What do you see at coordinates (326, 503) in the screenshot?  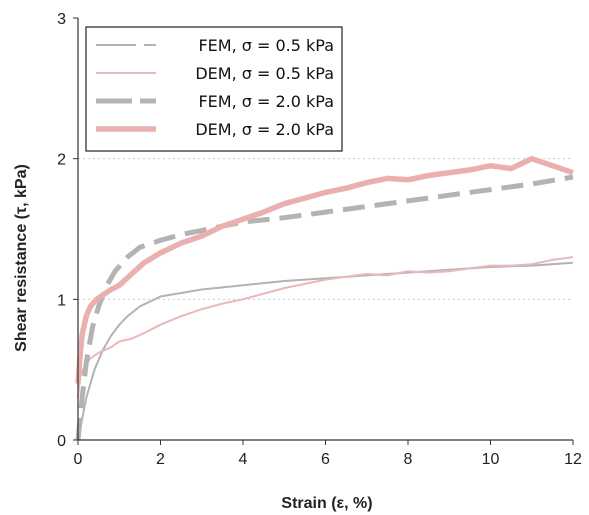 I see `x-axis-label: Strain (ε, %)` at bounding box center [326, 503].